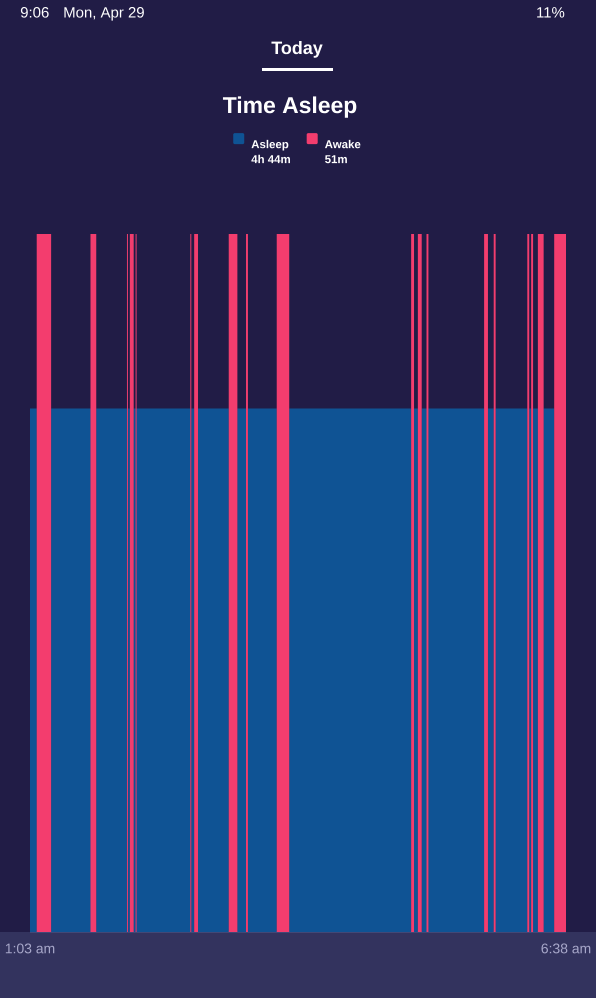 This screenshot has height=998, width=596. Describe the element at coordinates (34, 12) in the screenshot. I see `text: 9:06` at that location.